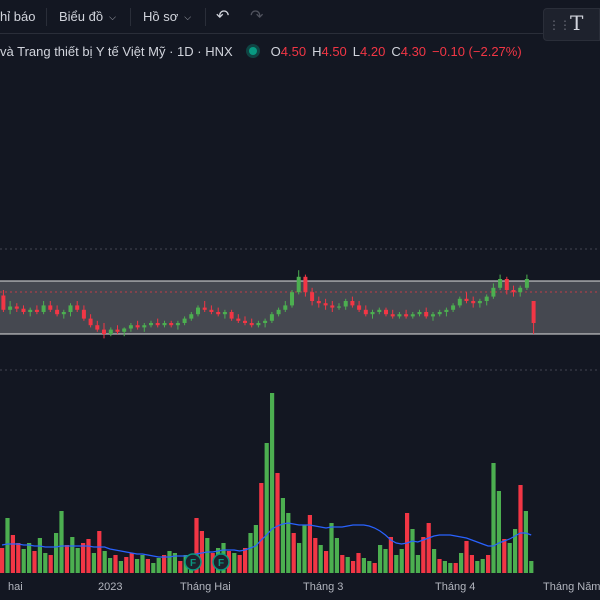 The height and width of the screenshot is (600, 600). I want to click on high-label: H, so click(317, 51).